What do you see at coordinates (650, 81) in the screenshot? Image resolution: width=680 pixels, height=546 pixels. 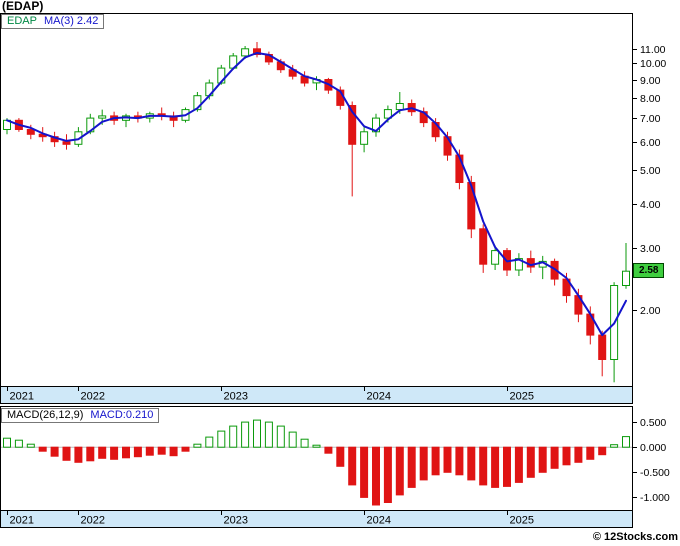 I see `price-tick-label: 9.00` at bounding box center [650, 81].